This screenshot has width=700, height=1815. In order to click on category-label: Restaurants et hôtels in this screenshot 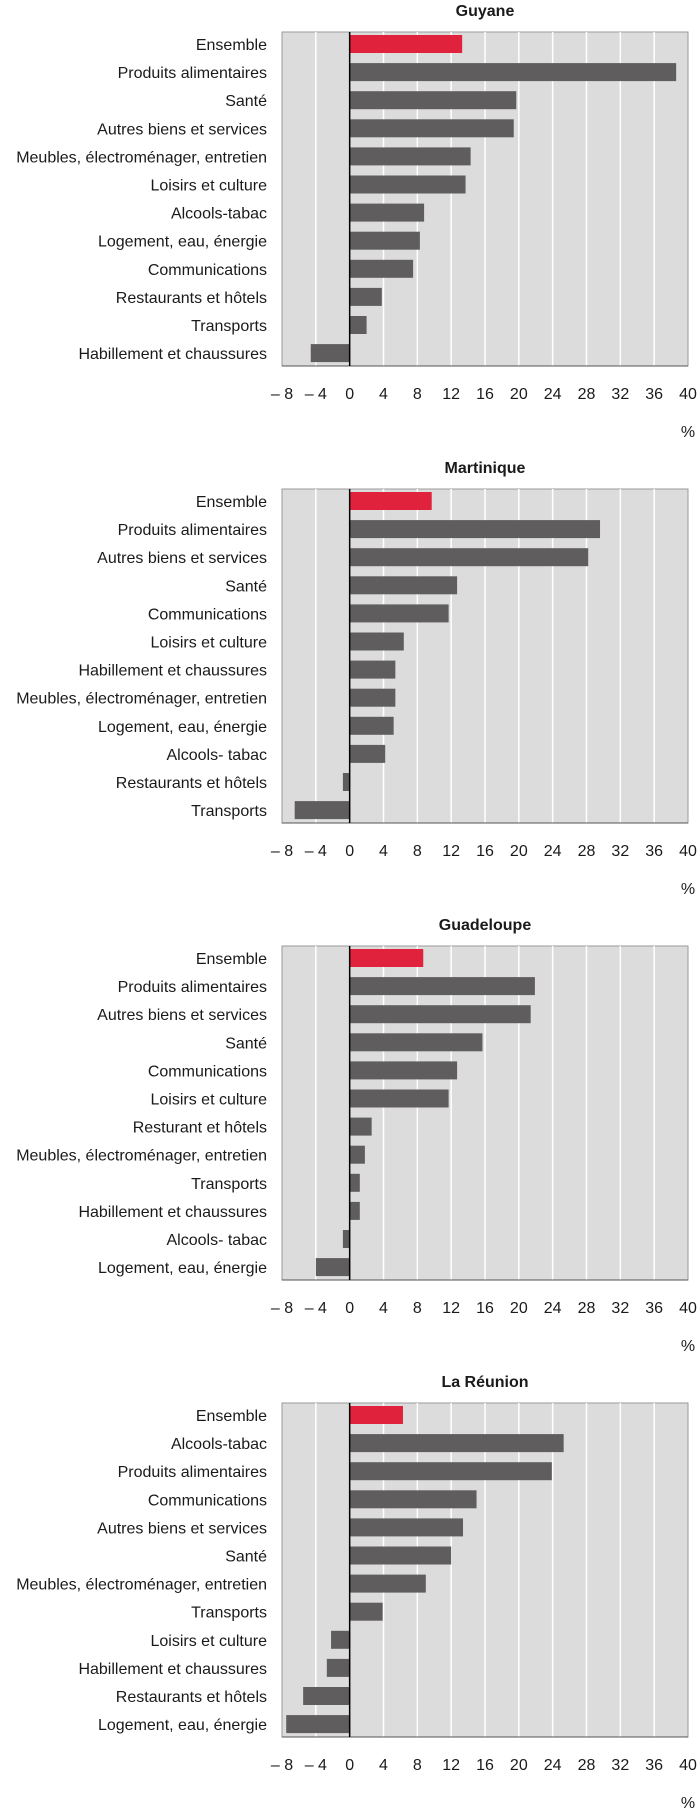, I will do `click(191, 783)`.